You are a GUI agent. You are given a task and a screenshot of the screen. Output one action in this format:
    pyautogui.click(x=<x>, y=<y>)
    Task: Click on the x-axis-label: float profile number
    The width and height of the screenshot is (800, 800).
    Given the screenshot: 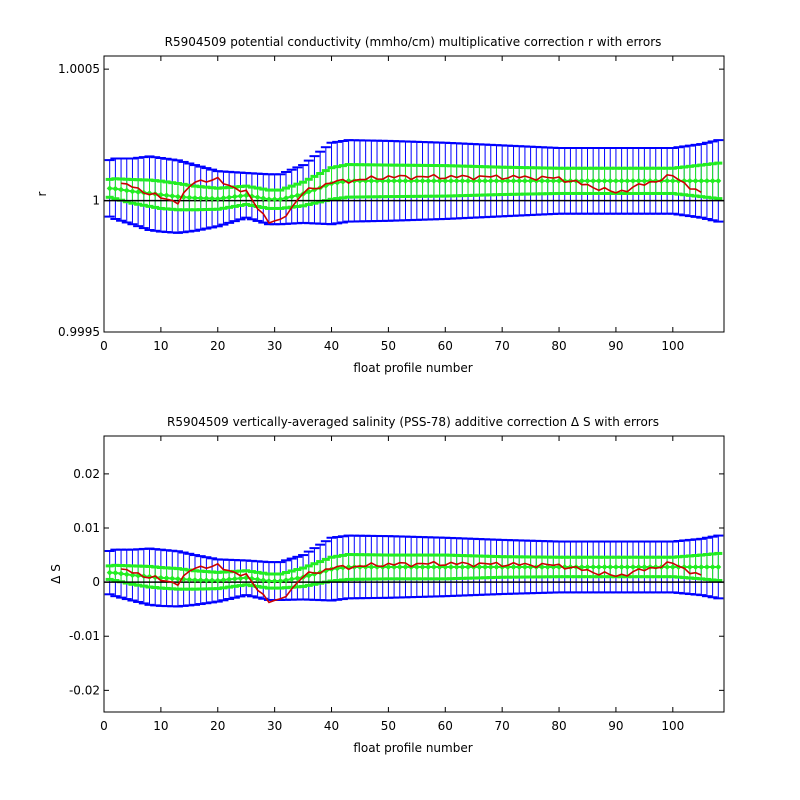 What is the action you would take?
    pyautogui.click(x=412, y=368)
    